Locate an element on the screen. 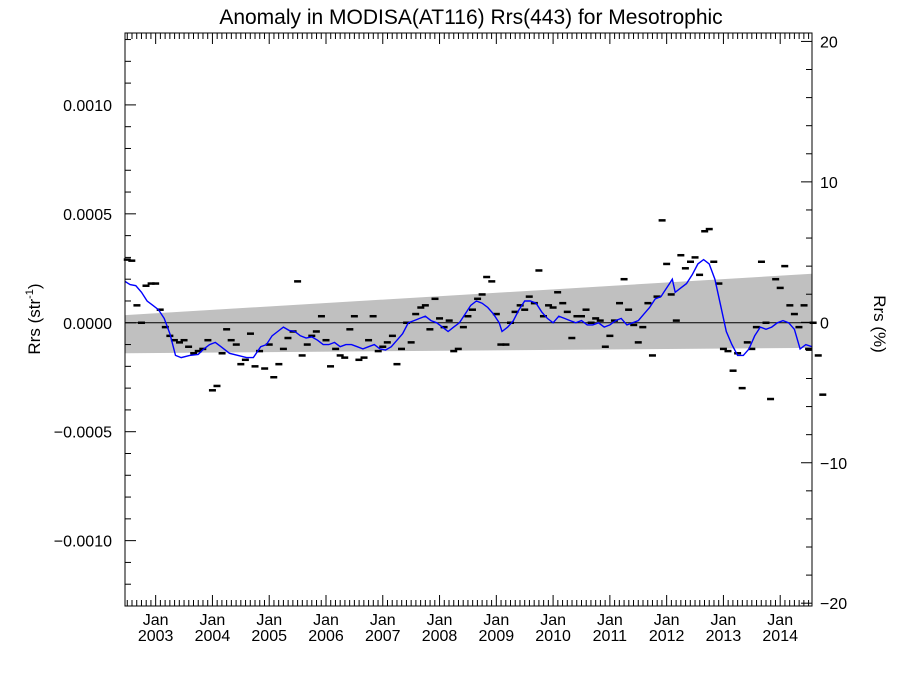 This screenshot has width=900, height=675. left-y-axis-label-close: ) is located at coordinates (34, 286).